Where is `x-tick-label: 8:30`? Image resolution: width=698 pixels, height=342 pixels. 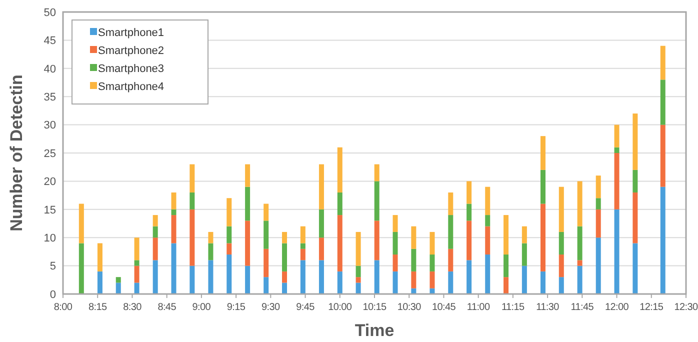
x-tick-label: 8:30 is located at coordinates (132, 307).